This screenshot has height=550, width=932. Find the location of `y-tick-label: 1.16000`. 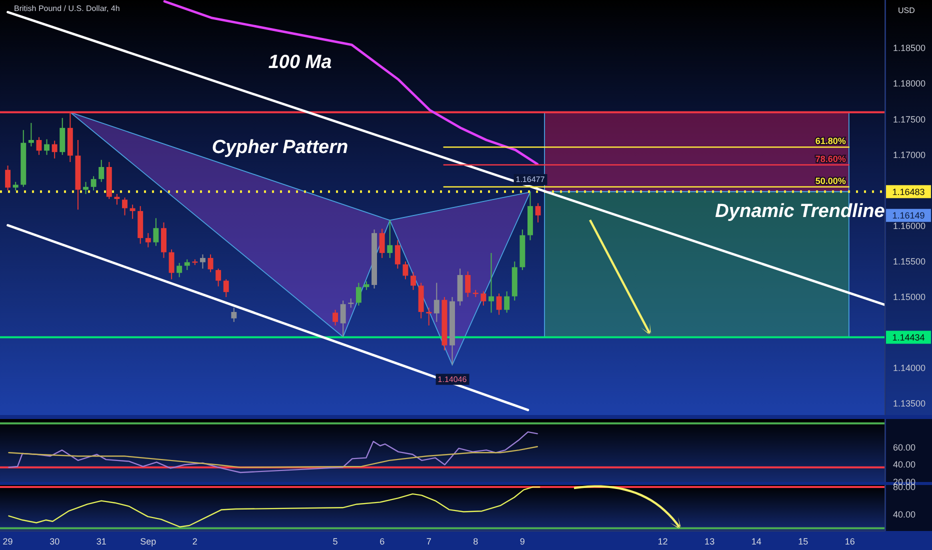

y-tick-label: 1.16000 is located at coordinates (909, 225).